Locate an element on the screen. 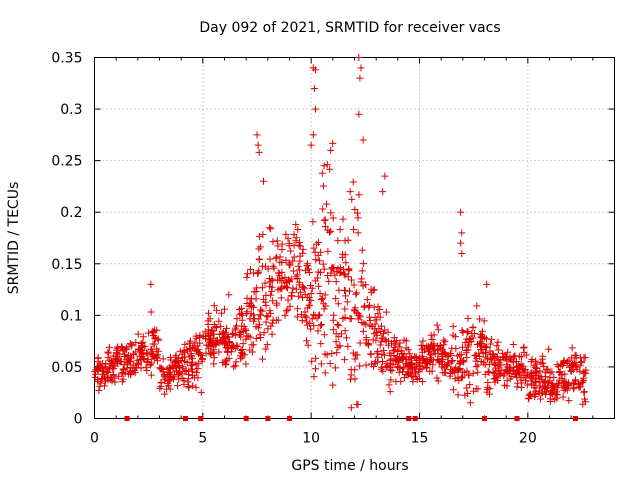  y-tick-label: 0.2 is located at coordinates (71, 213).